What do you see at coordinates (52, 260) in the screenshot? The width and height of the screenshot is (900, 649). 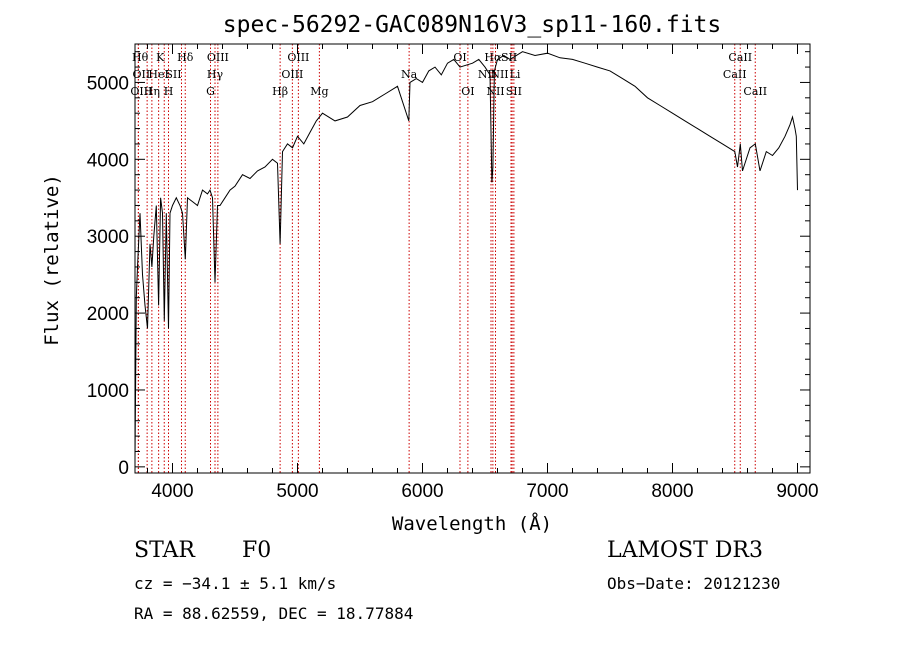 I see `y-axis-title: Flux (relative)` at bounding box center [52, 260].